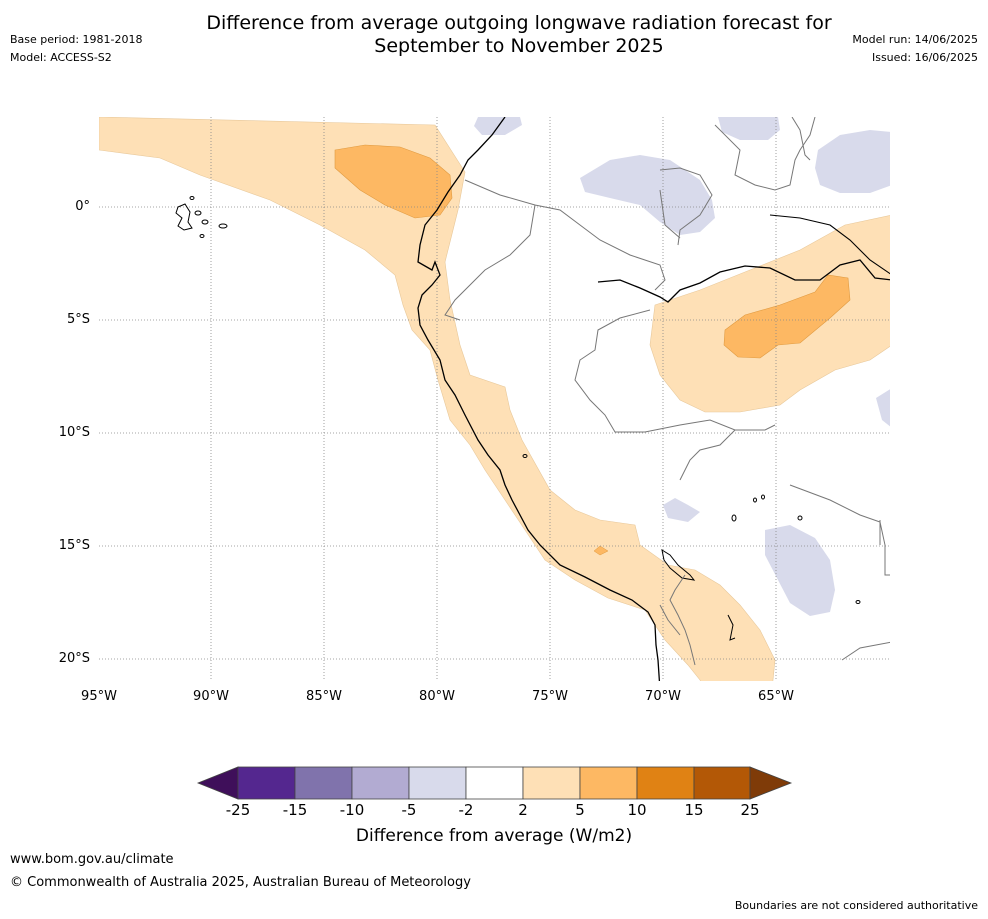 Image resolution: width=988 pixels, height=919 pixels. I want to click on lon-label-65w: 65°W, so click(776, 696).